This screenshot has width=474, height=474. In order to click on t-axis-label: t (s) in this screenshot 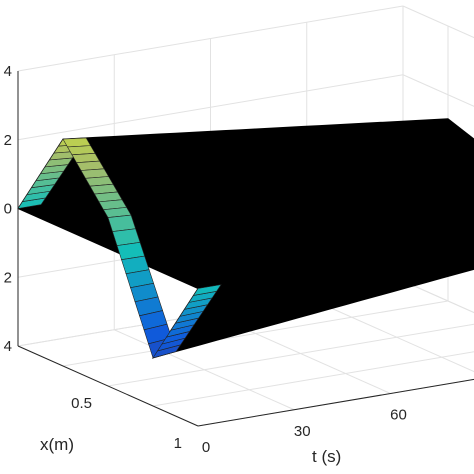, I will do `click(326, 456)`.